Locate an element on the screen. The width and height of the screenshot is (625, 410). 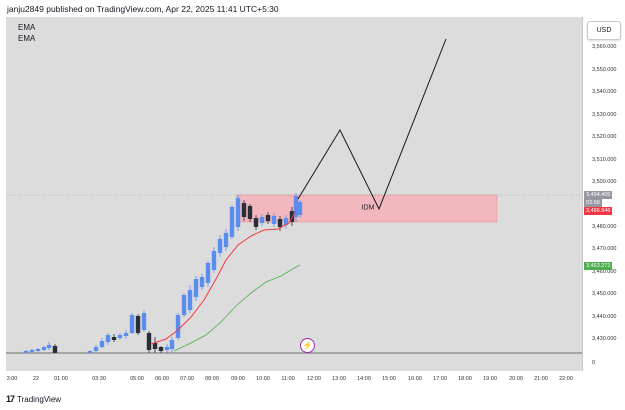
x-tick: 11:00 is located at coordinates (288, 379).